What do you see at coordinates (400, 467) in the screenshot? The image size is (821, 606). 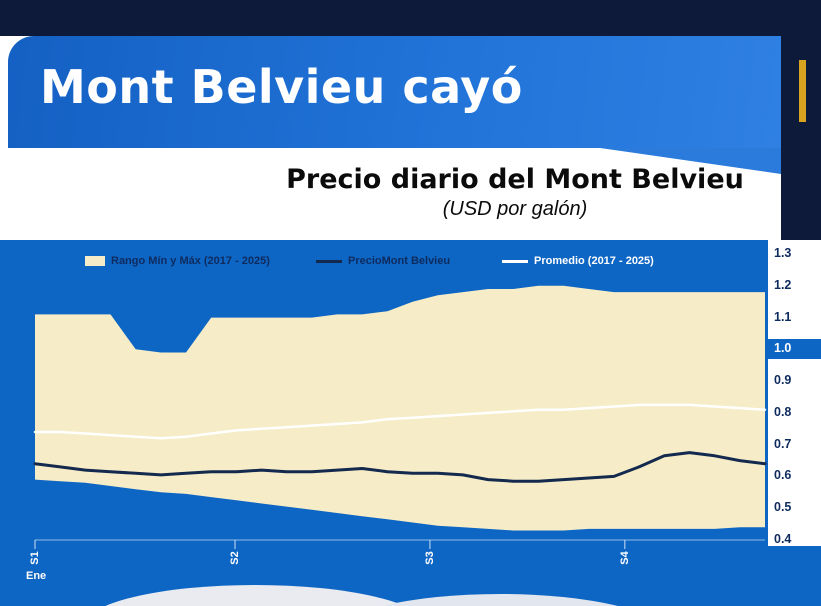 I see `price-line` at bounding box center [400, 467].